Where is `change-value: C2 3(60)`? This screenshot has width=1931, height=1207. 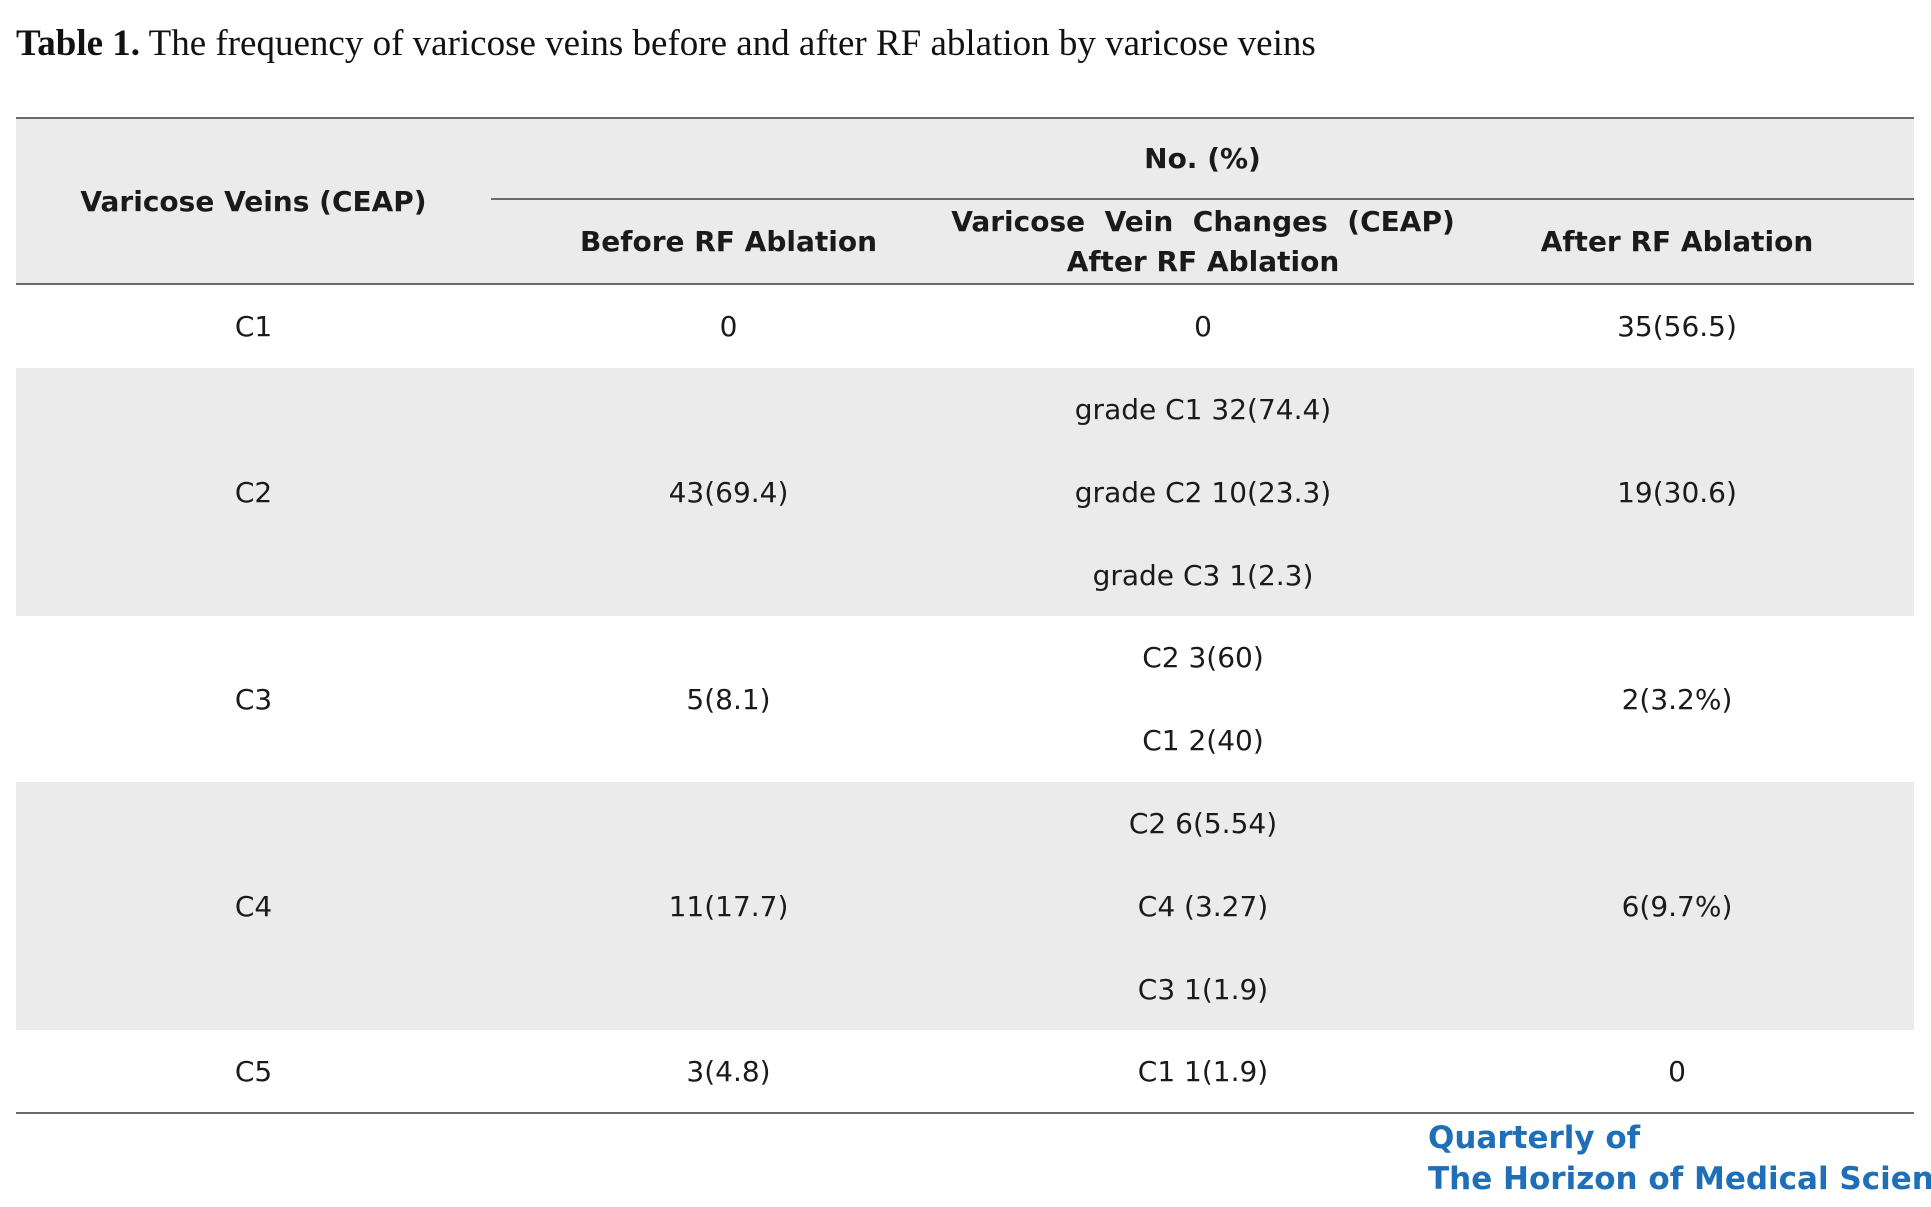 change-value: C2 3(60) is located at coordinates (1203, 657).